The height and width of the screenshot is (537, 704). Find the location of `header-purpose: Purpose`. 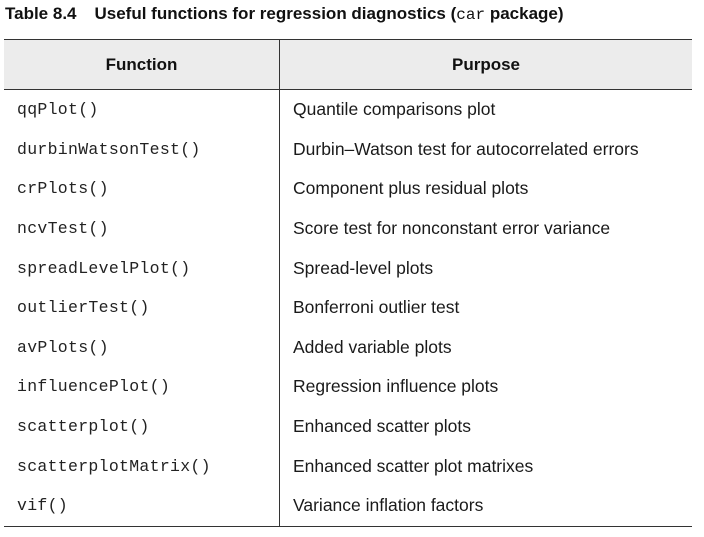

header-purpose: Purpose is located at coordinates (486, 64).